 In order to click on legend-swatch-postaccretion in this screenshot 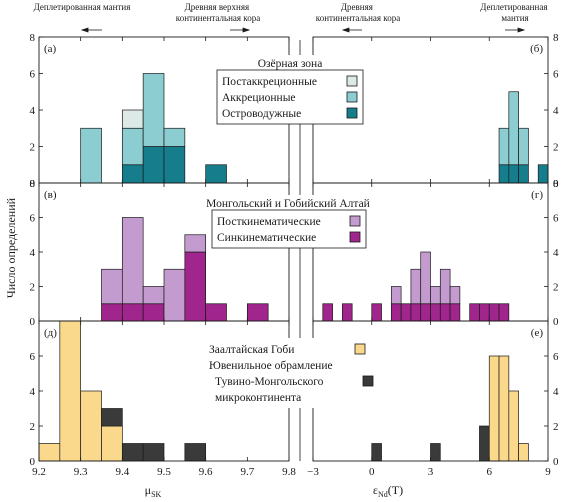, I will do `click(352, 81)`.